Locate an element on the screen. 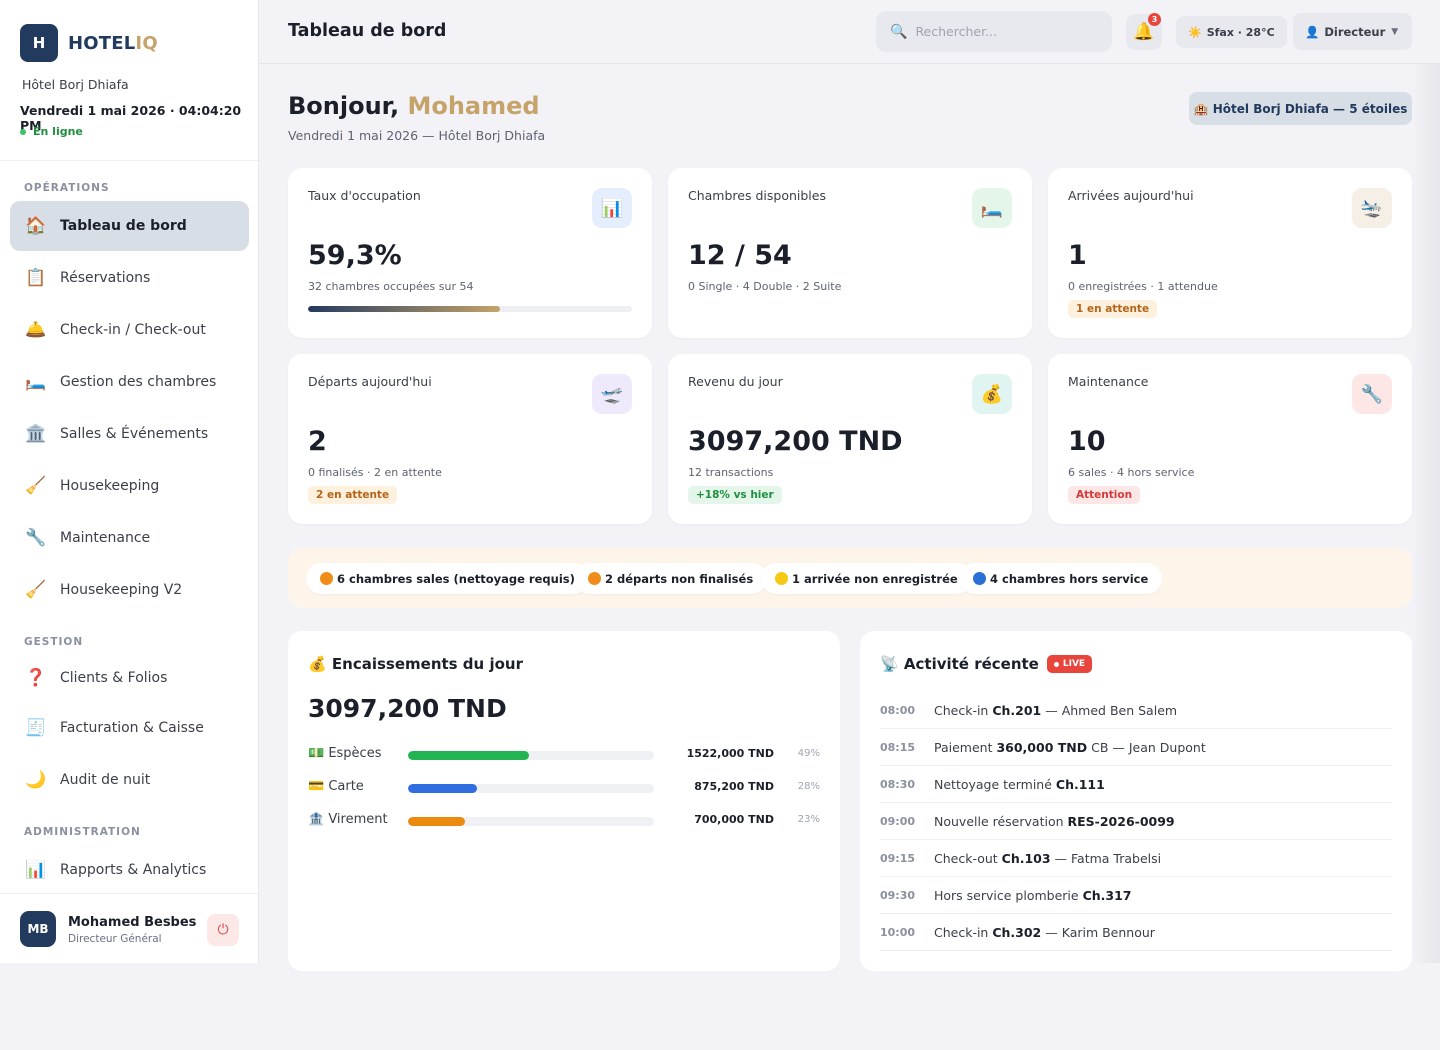 This screenshot has width=1440, height=1050. activity-time: 09:00 is located at coordinates (898, 821).